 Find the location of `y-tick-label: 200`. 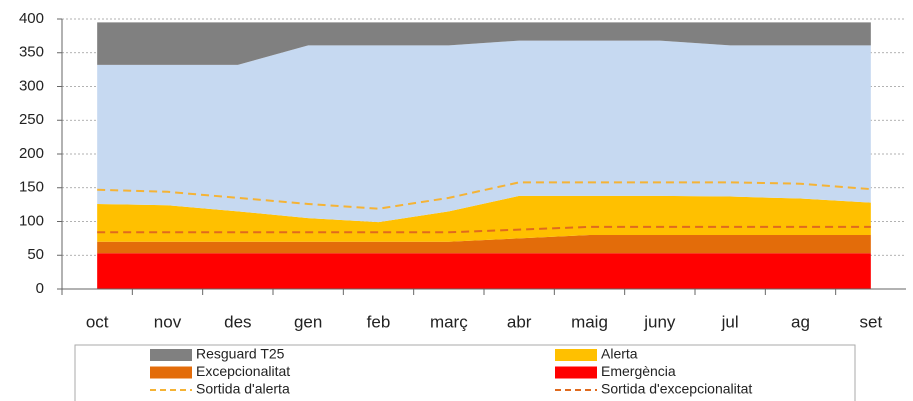

y-tick-label: 200 is located at coordinates (31, 153).